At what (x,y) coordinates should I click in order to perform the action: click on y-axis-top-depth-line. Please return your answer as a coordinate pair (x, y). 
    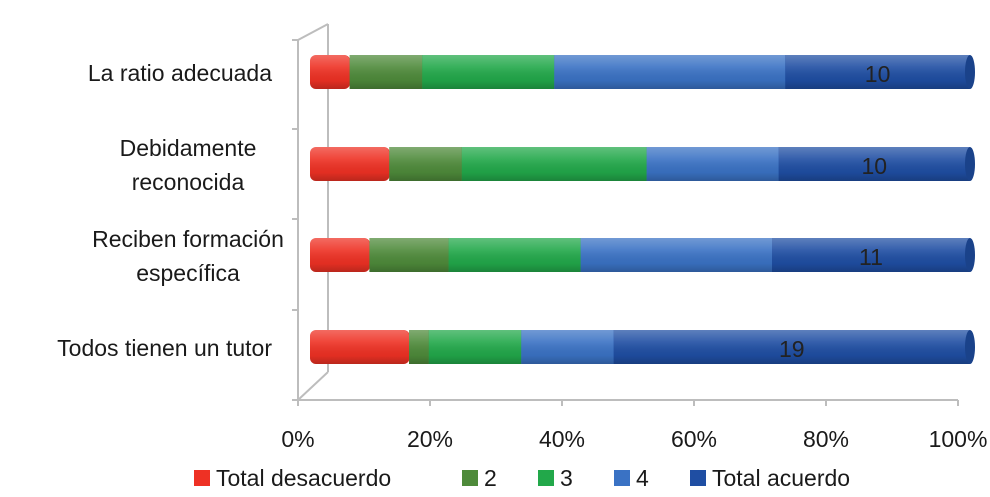
    Looking at the image, I should click on (313, 32).